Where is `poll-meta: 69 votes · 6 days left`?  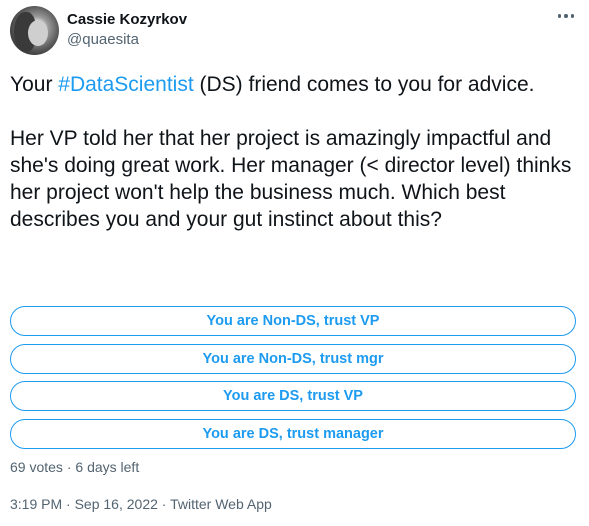 poll-meta: 69 votes · 6 days left is located at coordinates (74, 467).